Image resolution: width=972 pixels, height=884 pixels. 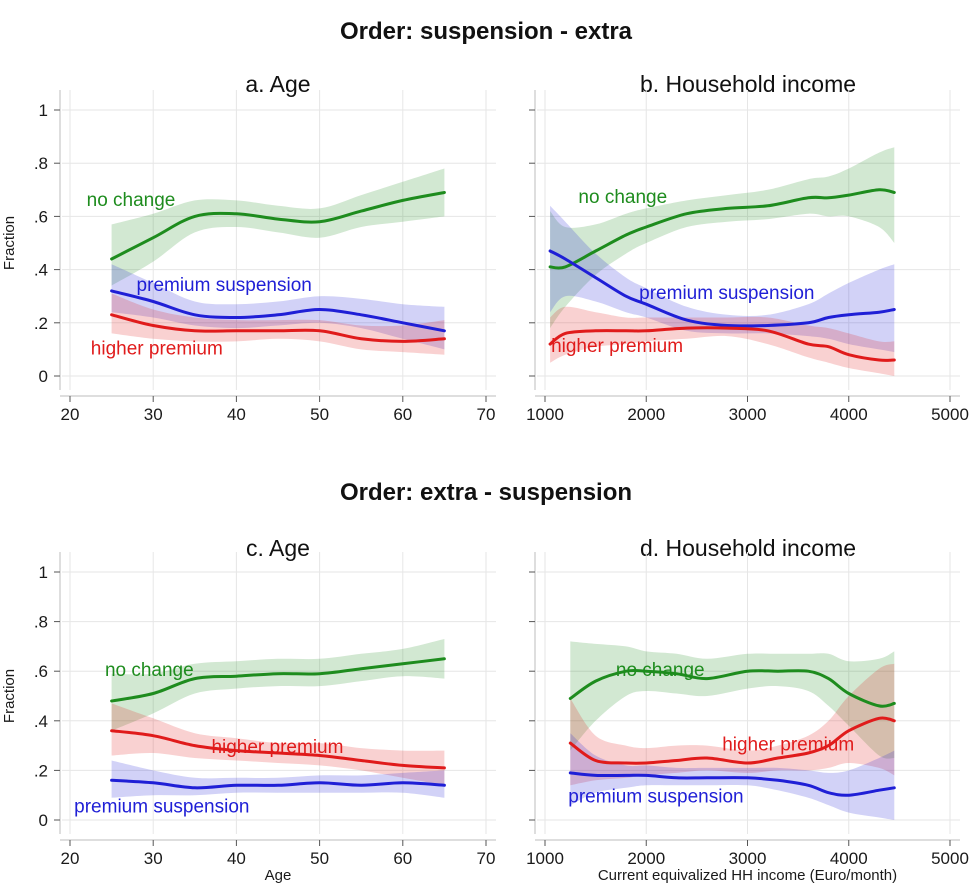 What do you see at coordinates (486, 31) in the screenshot?
I see `group-title-top: Order: suspension - extra` at bounding box center [486, 31].